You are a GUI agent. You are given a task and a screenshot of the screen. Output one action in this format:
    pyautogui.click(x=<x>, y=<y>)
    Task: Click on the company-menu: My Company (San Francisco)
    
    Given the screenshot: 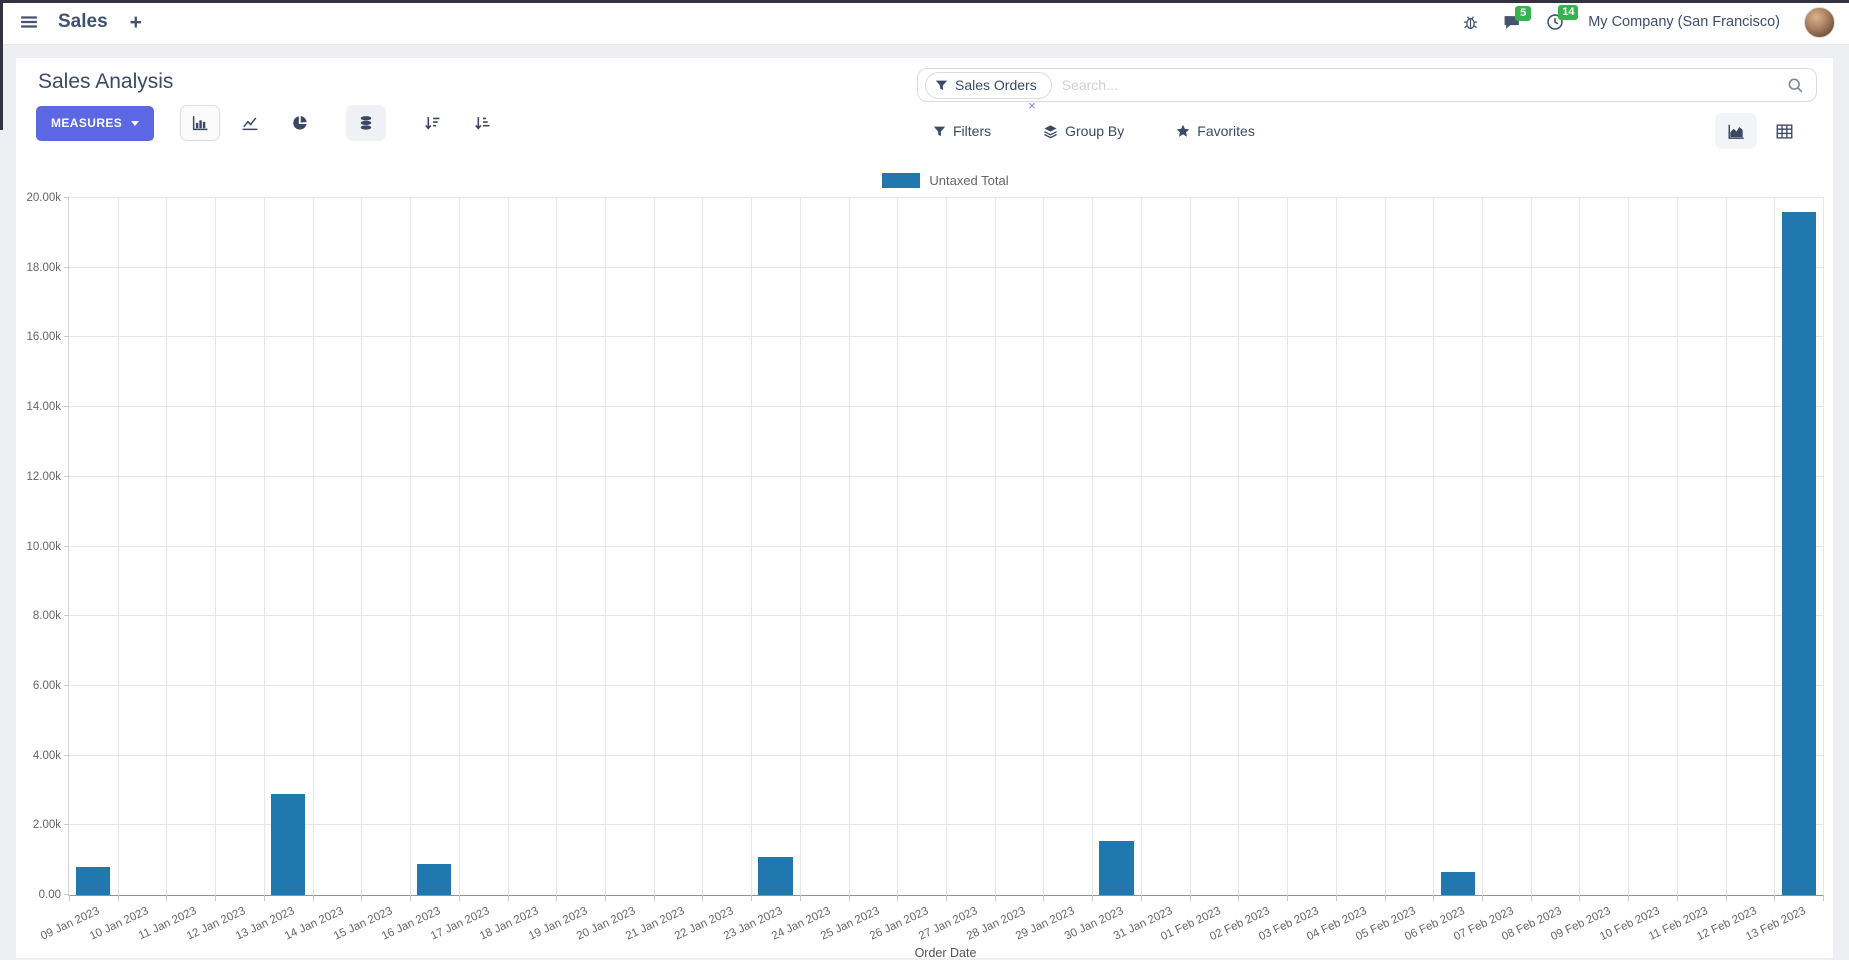 What is the action you would take?
    pyautogui.click(x=1684, y=22)
    